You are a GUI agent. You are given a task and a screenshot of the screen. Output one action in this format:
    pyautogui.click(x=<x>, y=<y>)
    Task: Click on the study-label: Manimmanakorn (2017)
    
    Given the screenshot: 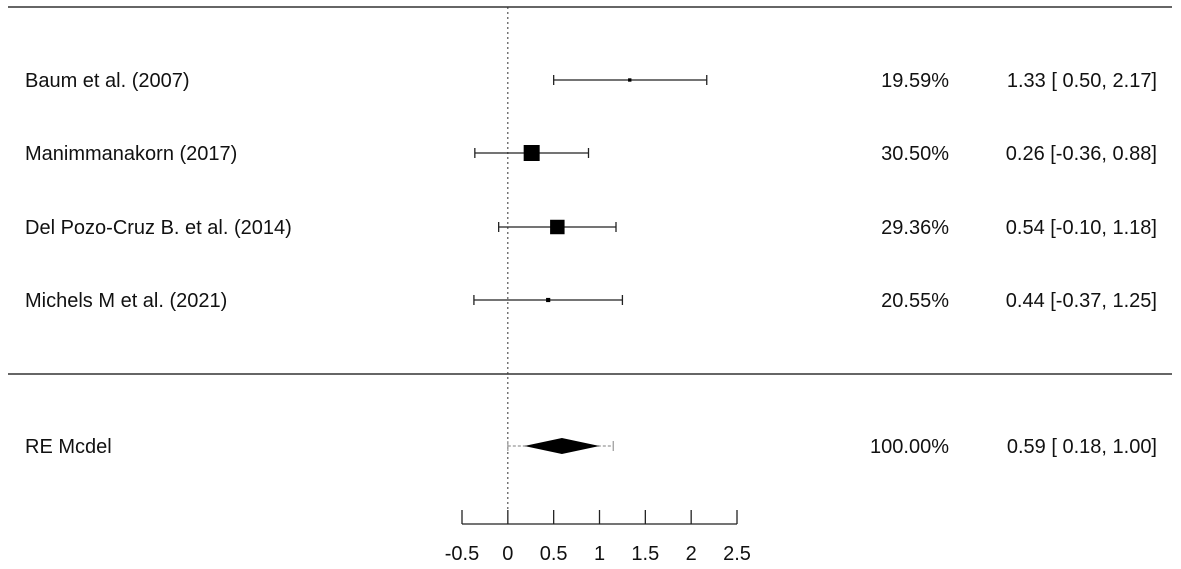 What is the action you would take?
    pyautogui.click(x=131, y=154)
    